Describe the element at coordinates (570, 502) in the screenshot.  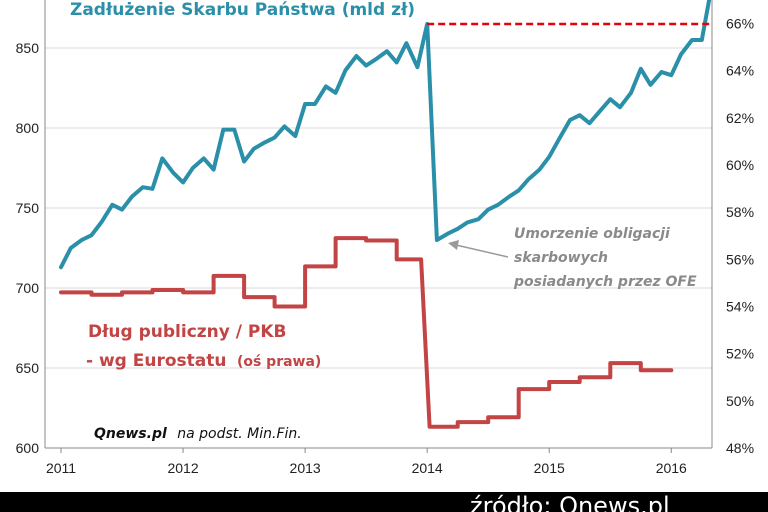
I see `footer-source-text: źródło: Qnews.pl` at that location.